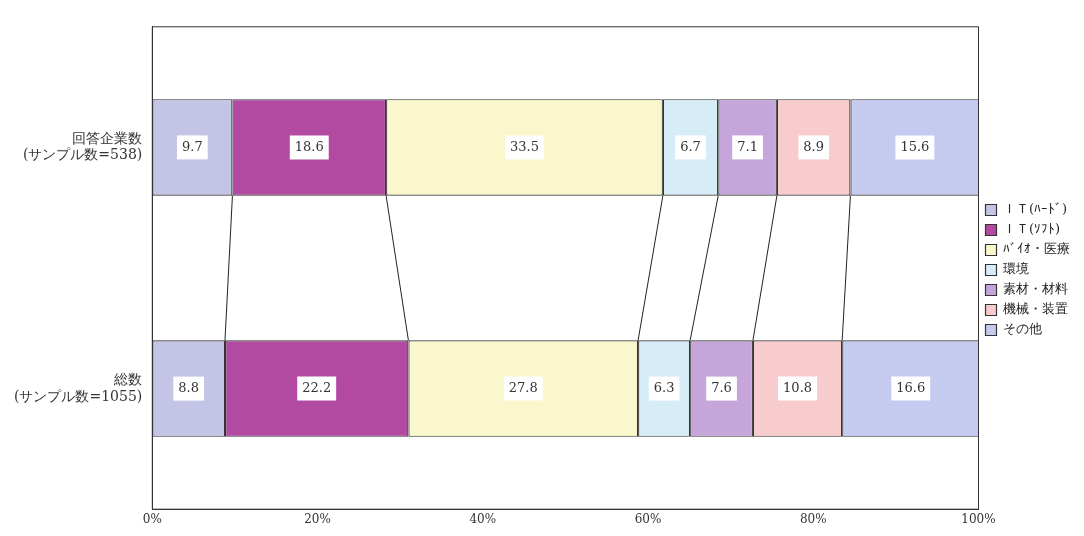 The height and width of the screenshot is (536, 1084). Describe the element at coordinates (317, 518) in the screenshot. I see `x-tick-label: 20%` at that location.